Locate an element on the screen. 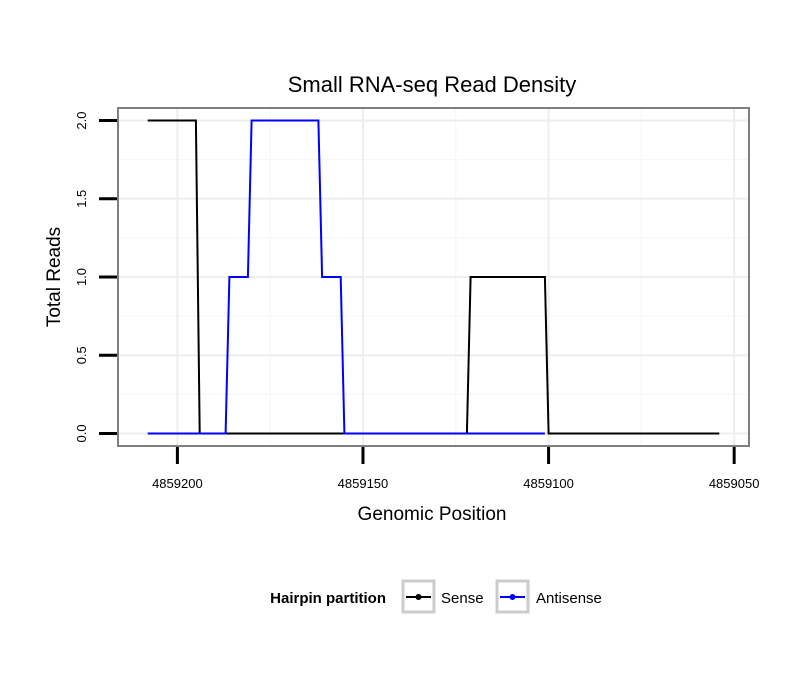 This screenshot has width=810, height=690. x-tick-label: 4859100 is located at coordinates (548, 483).